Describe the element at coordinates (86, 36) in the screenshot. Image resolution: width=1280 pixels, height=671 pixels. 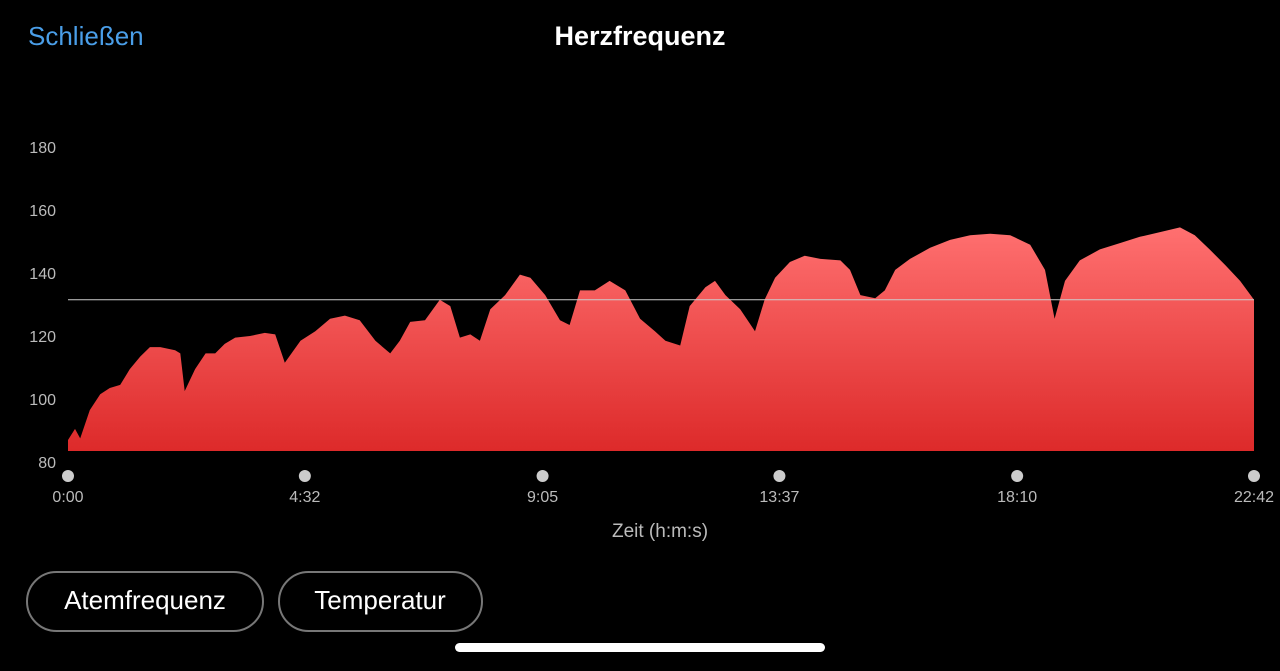
I see `close-button: Schließen` at that location.